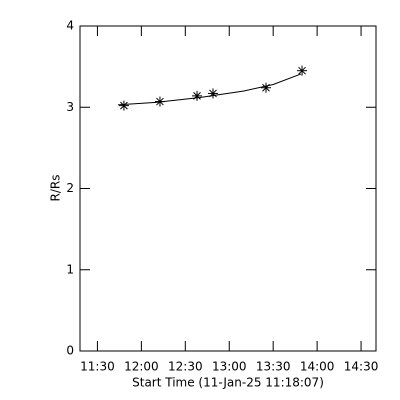  I want to click on x-tick-label: 13:30, so click(273, 367).